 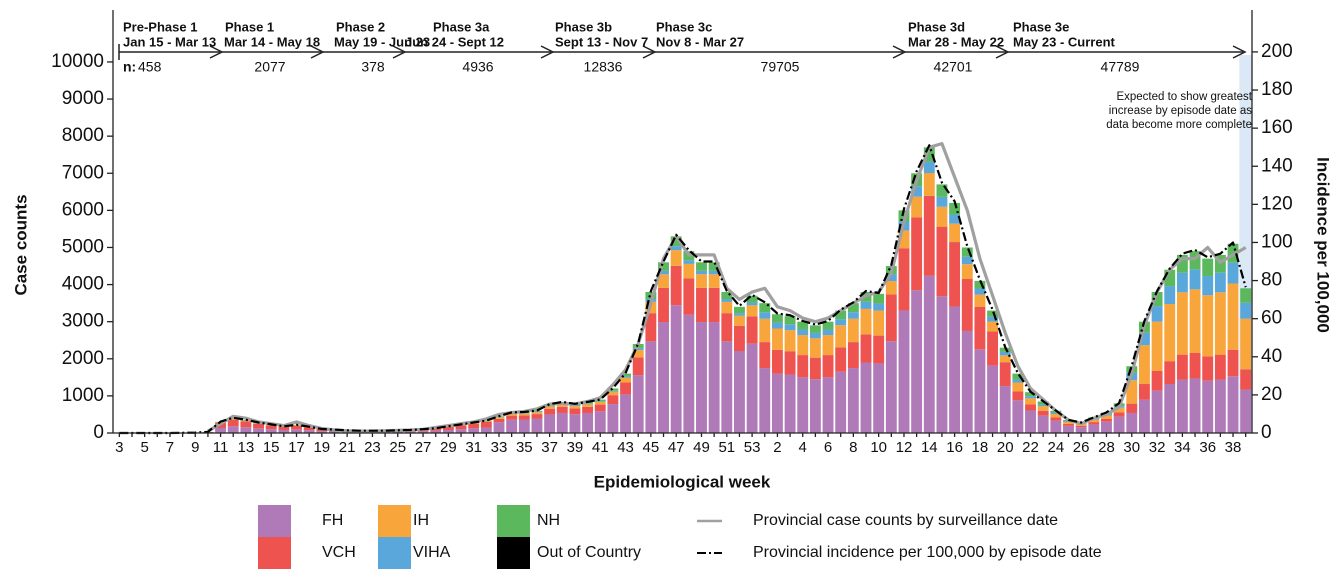 What do you see at coordinates (777, 447) in the screenshot?
I see `x-tick-label: 2` at bounding box center [777, 447].